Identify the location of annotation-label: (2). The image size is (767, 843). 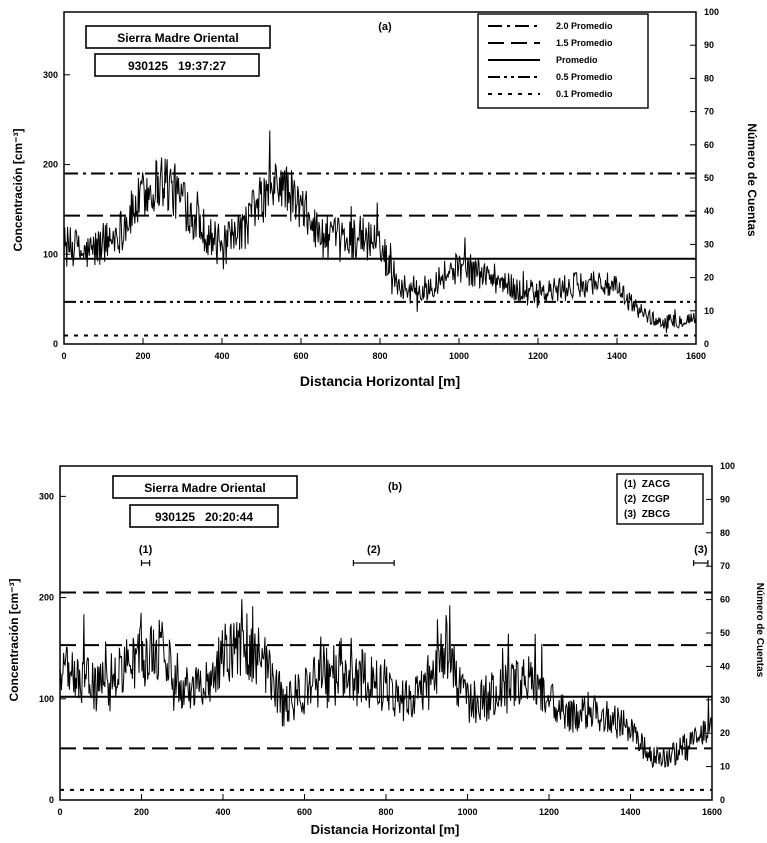
(374, 550).